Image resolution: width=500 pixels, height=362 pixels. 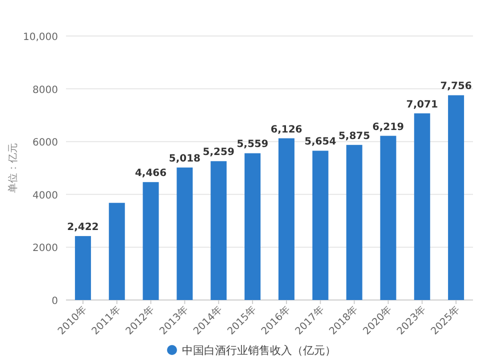 I want to click on y-tick-label: 6000, so click(x=45, y=143).